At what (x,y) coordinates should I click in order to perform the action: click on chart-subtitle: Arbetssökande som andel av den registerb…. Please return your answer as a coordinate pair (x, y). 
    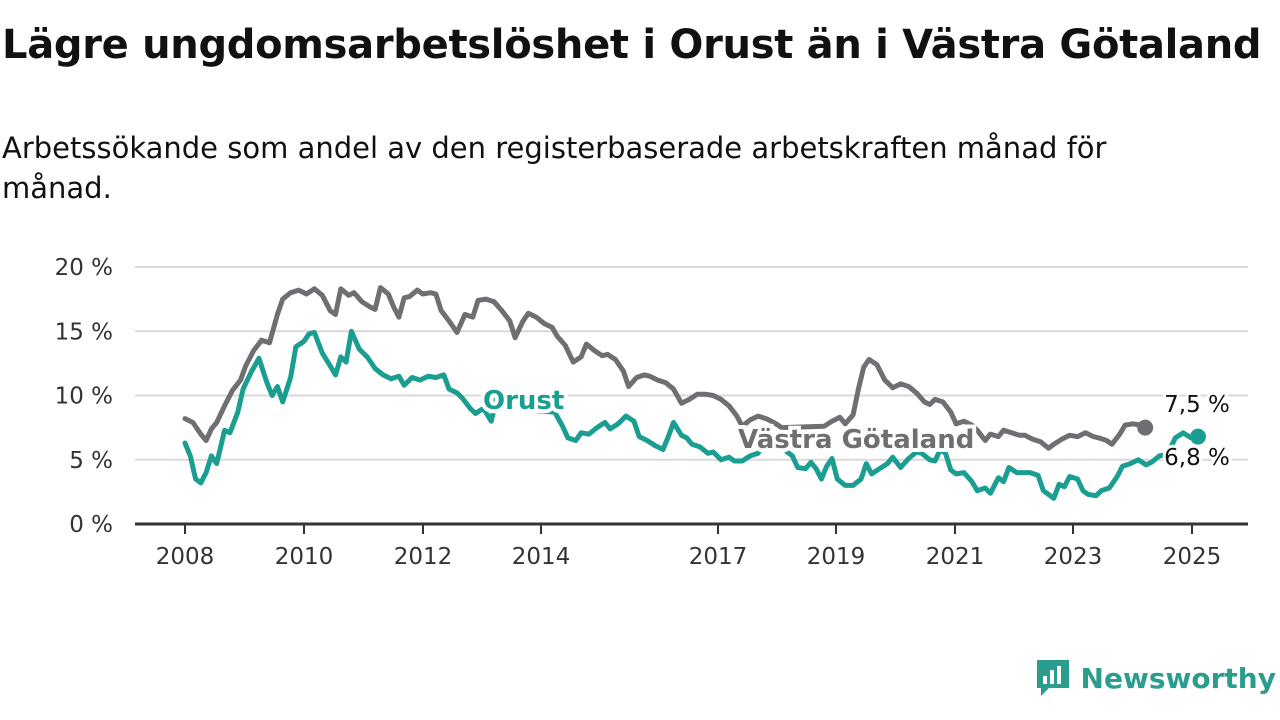
    Looking at the image, I should click on (554, 168).